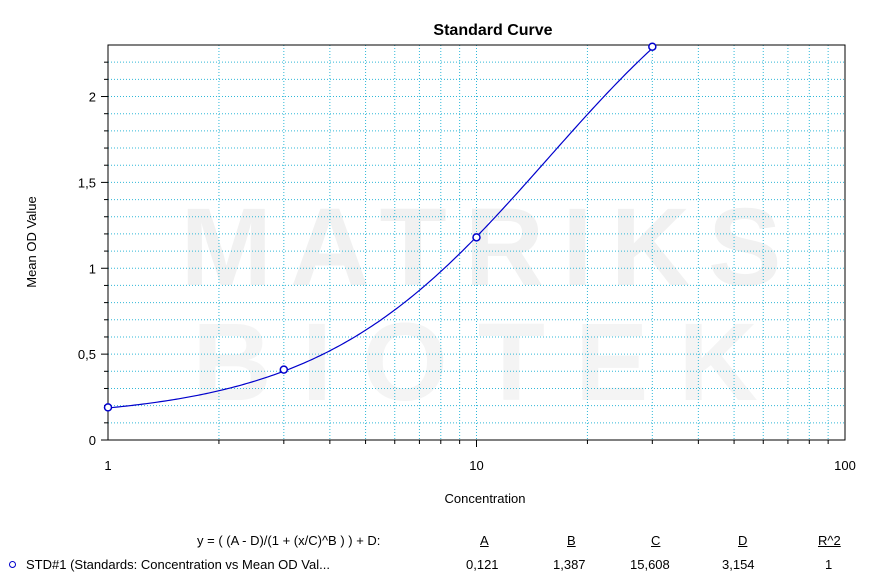  I want to click on legend-value-r2: 1, so click(829, 564).